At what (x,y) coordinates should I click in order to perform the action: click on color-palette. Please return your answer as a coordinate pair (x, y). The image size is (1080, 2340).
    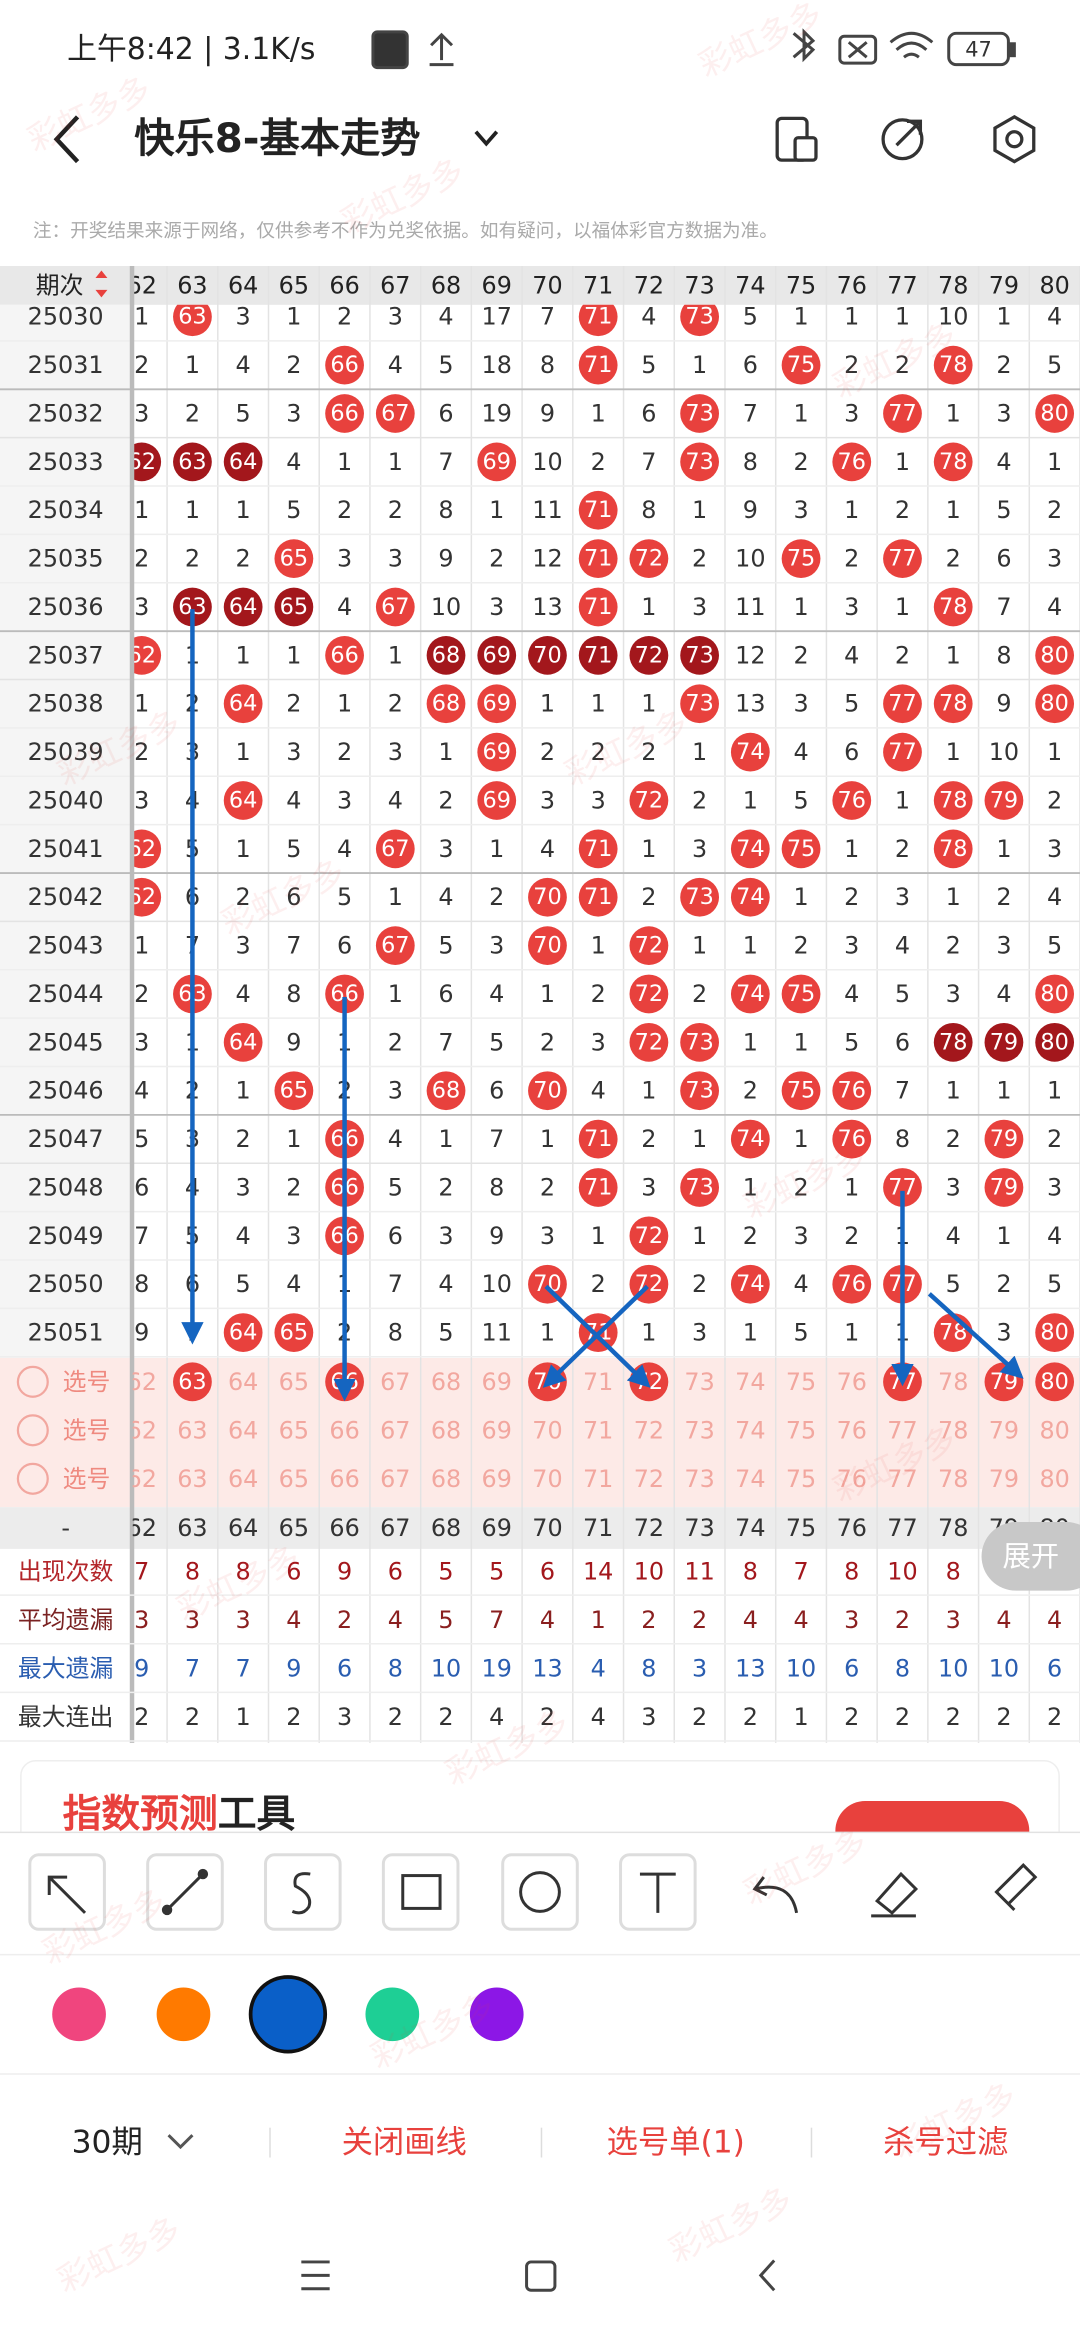
    Looking at the image, I should click on (288, 2014).